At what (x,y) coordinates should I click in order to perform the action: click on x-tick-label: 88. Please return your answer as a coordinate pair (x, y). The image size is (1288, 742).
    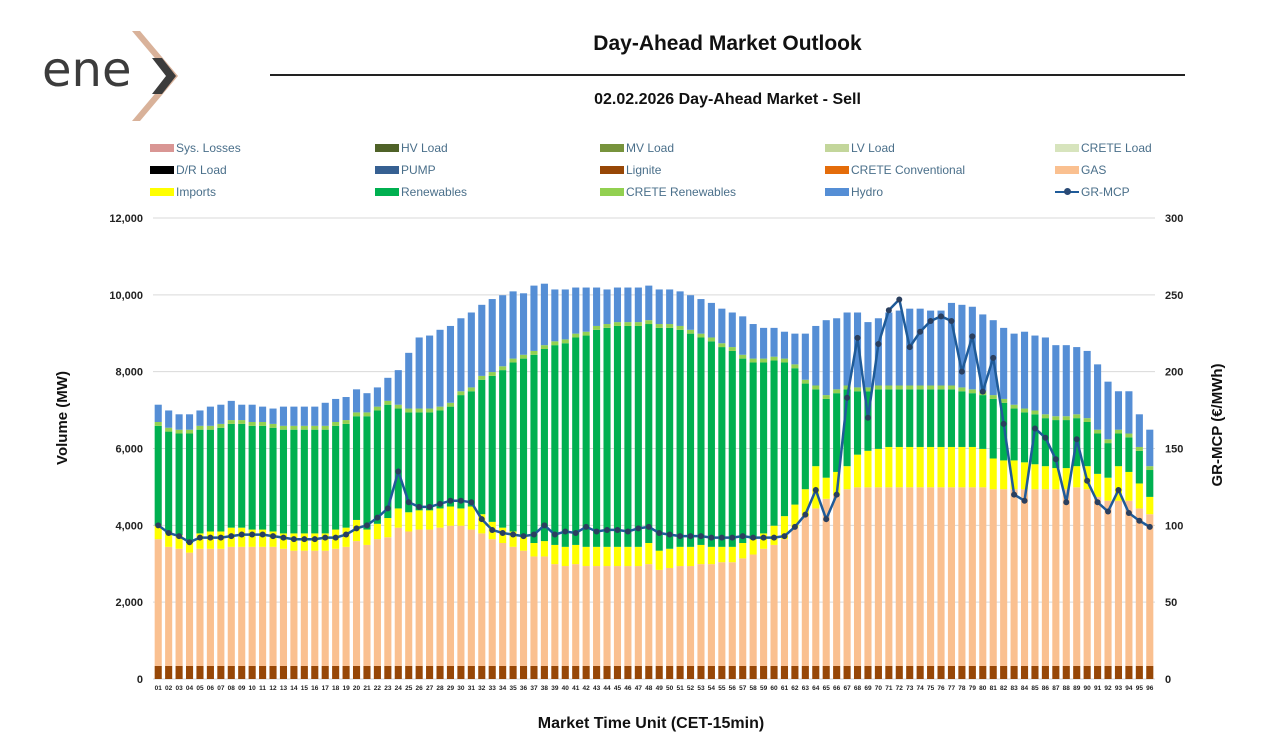
    Looking at the image, I should click on (1067, 688).